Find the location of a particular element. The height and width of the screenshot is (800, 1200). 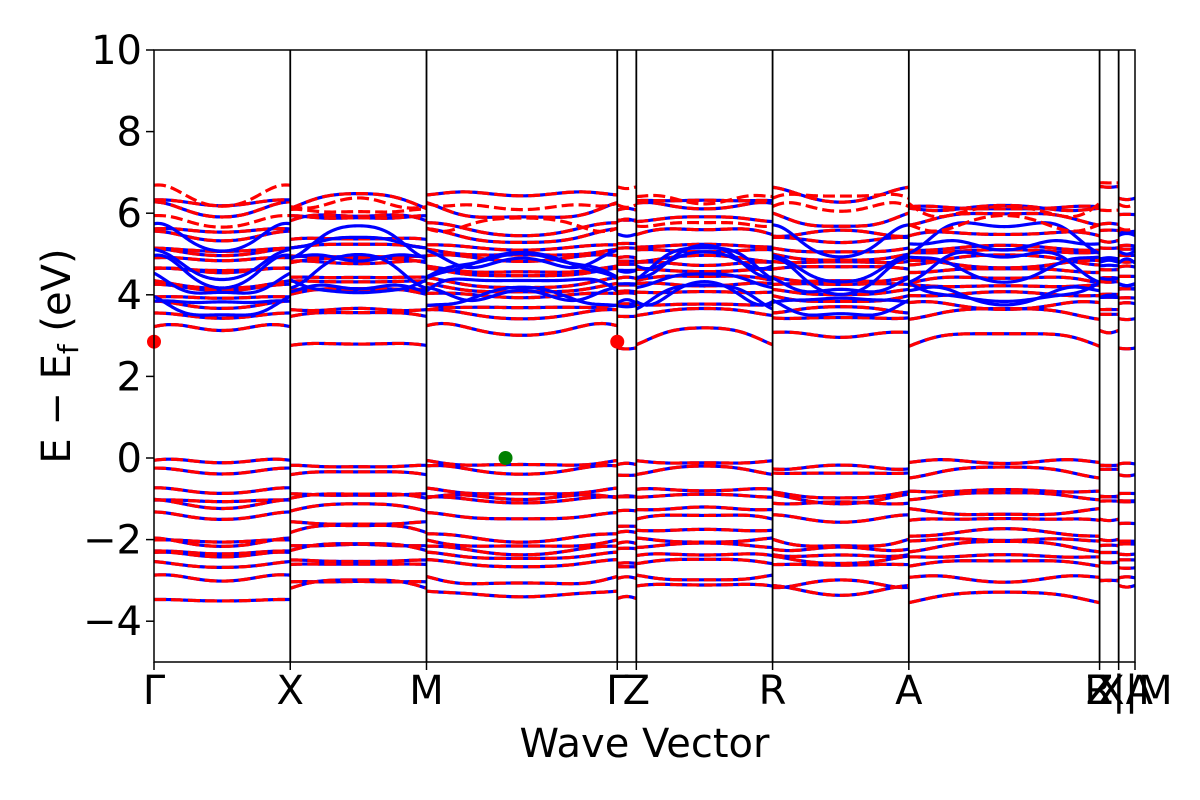

spin-down-band-v0 is located at coordinates (644, 464).